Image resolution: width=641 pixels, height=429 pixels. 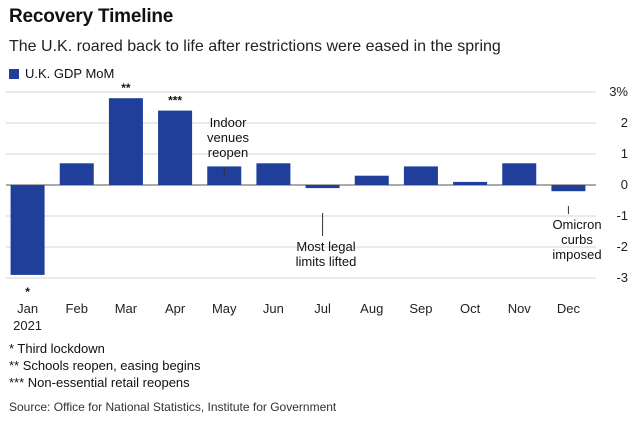 I want to click on annotation-line: curbs, so click(x=577, y=239).